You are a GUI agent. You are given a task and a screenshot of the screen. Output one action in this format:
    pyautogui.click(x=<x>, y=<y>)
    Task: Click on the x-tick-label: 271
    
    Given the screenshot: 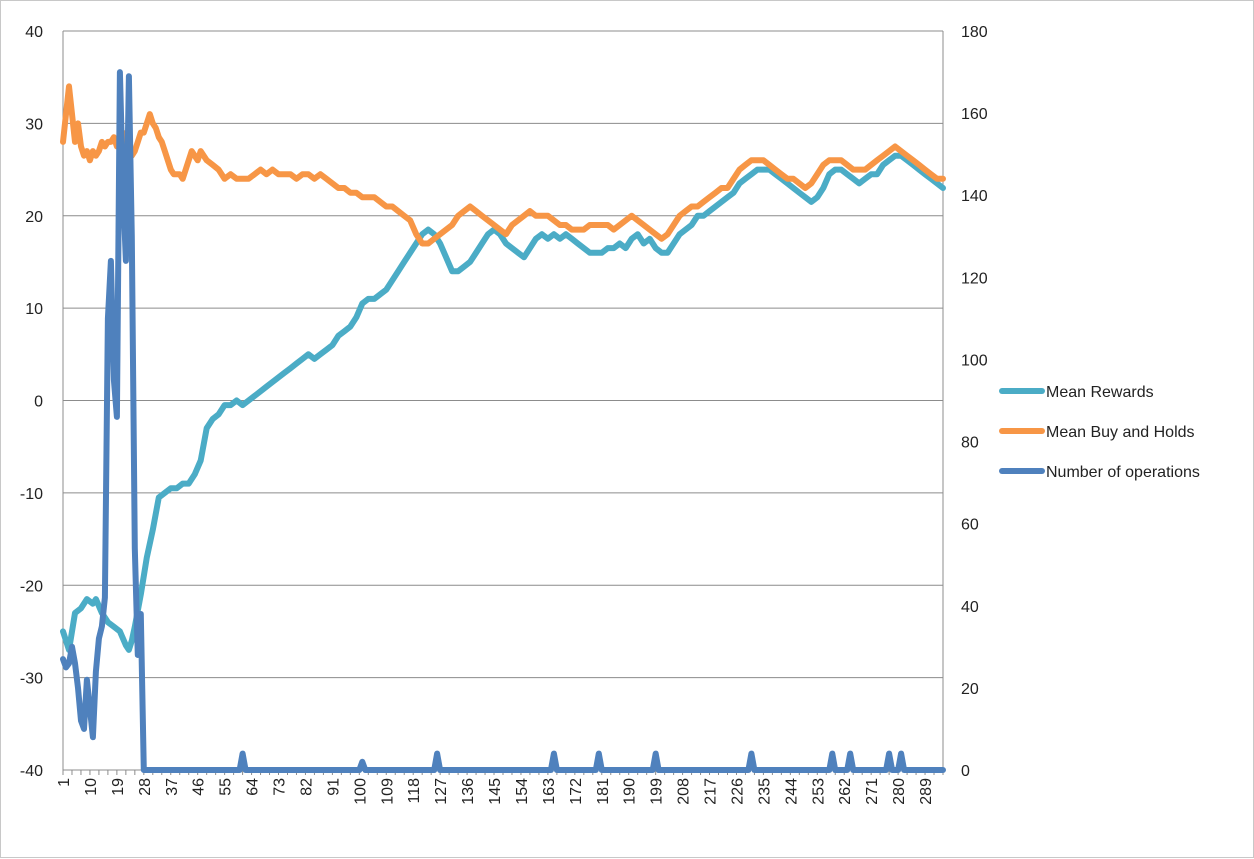 What is the action you would take?
    pyautogui.click(x=872, y=791)
    